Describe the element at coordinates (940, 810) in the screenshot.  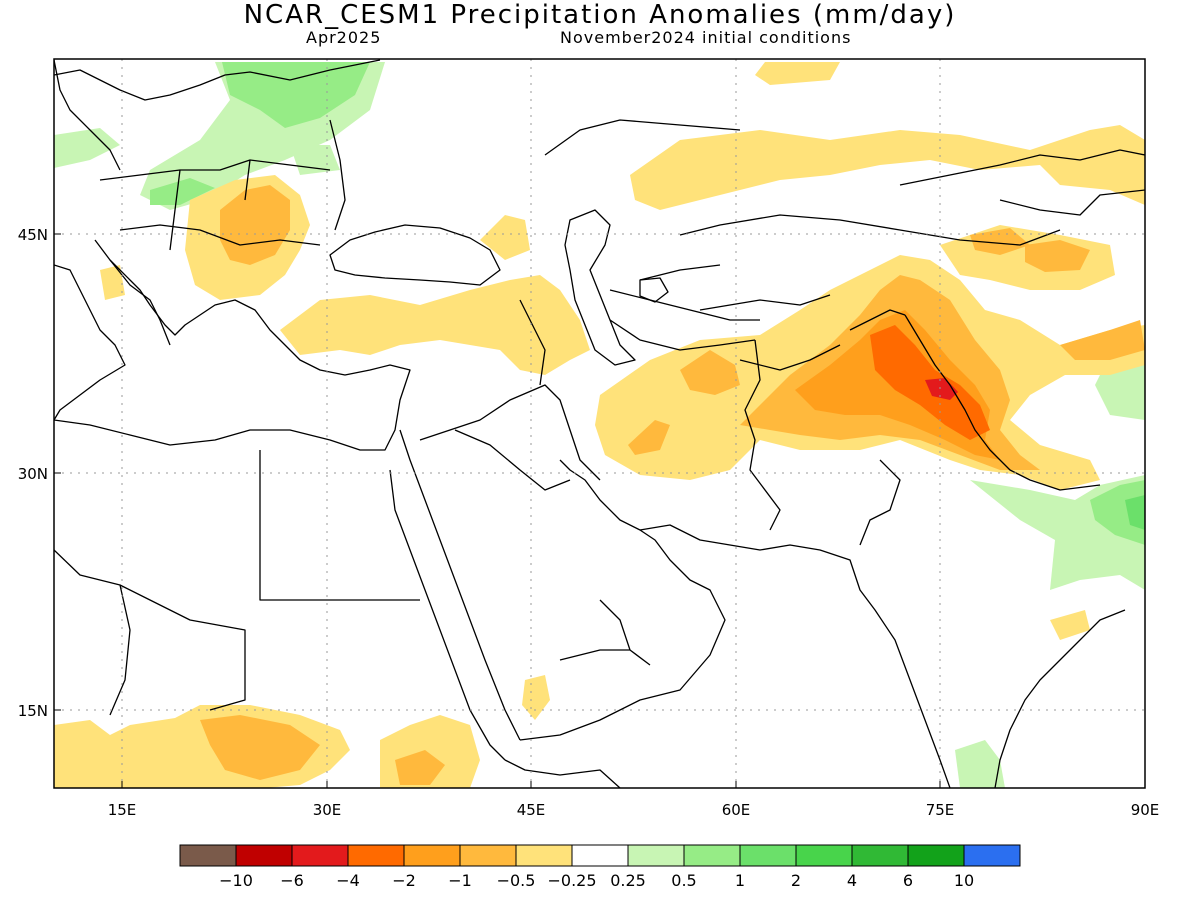
I see `lon-tick-label: 75E` at that location.